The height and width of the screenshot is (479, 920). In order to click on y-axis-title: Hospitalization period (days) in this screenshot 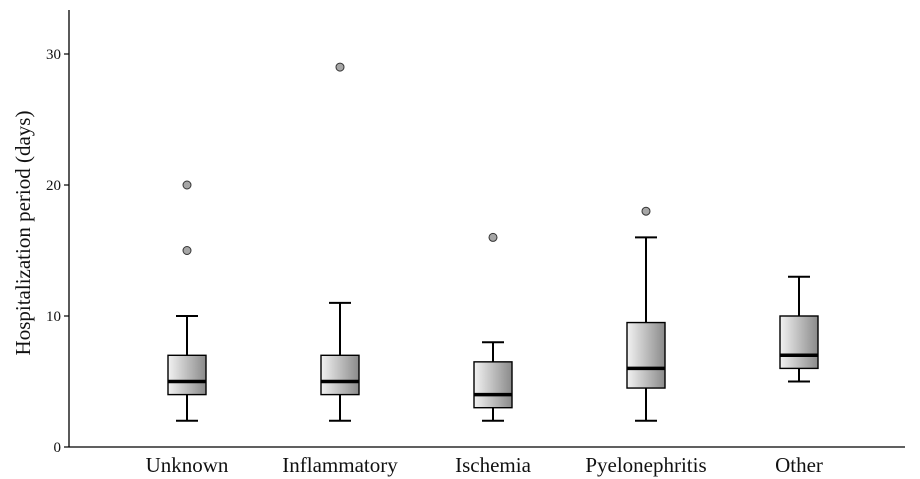, I will do `click(23, 233)`.